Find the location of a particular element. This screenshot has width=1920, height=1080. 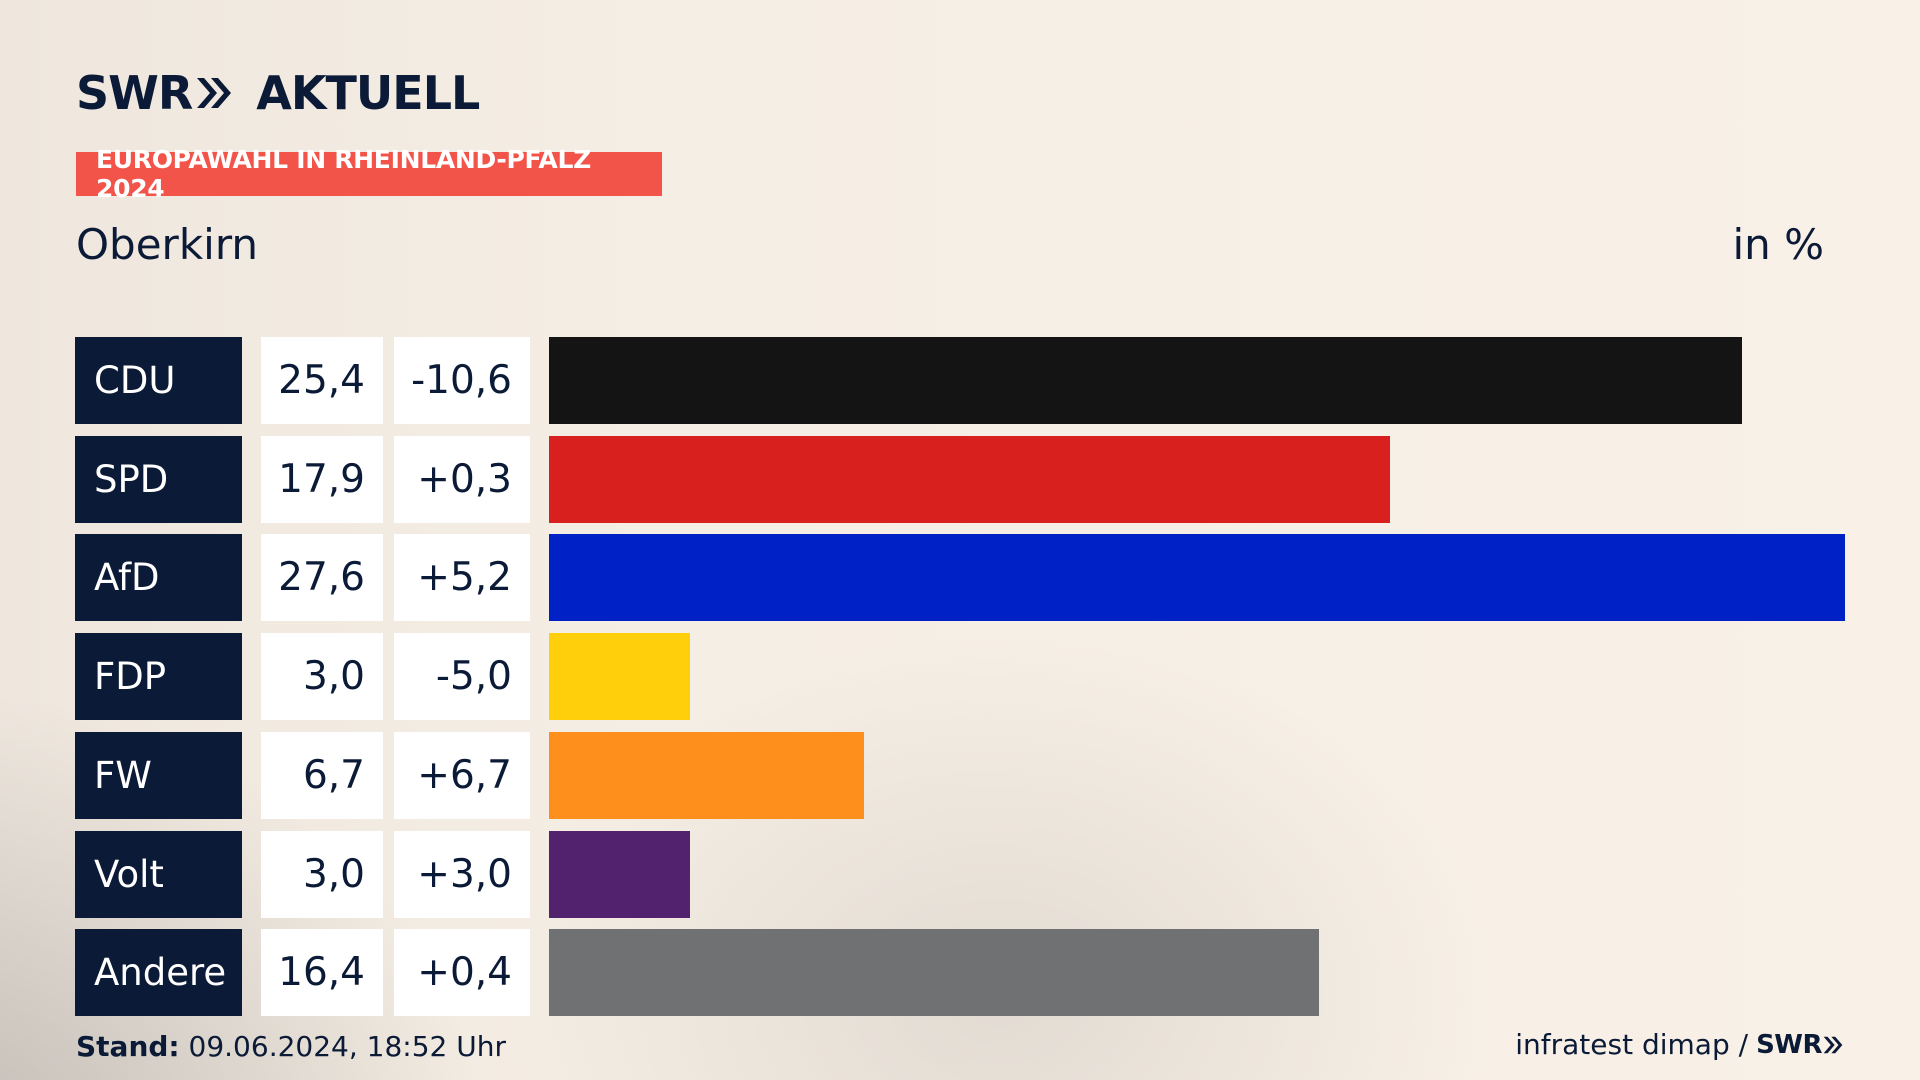

vote-share-value: 25,4 is located at coordinates (322, 380).